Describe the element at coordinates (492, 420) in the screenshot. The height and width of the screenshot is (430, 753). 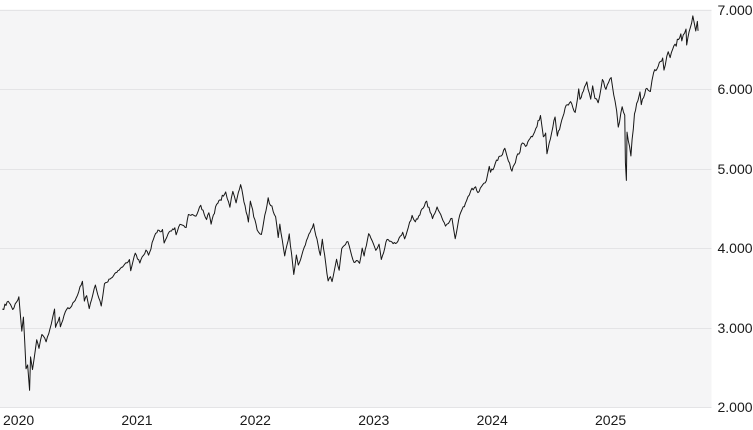
I see `x-tick-label: 2024` at that location.